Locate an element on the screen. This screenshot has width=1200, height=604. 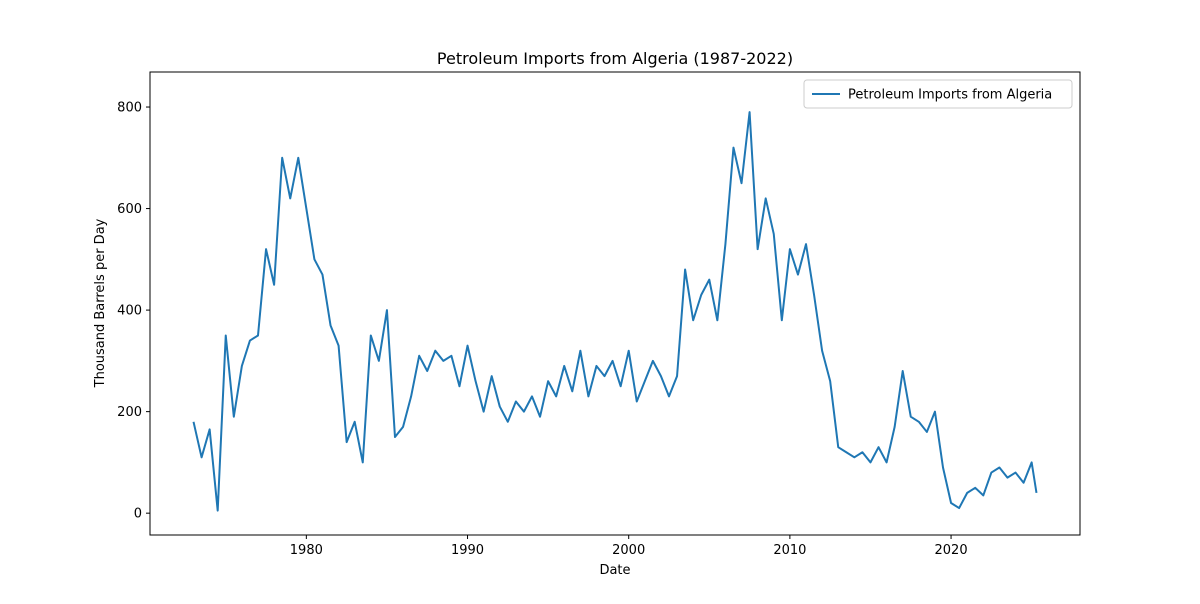
y-axis-label: Thousand Barrels per Day is located at coordinates (100, 303).